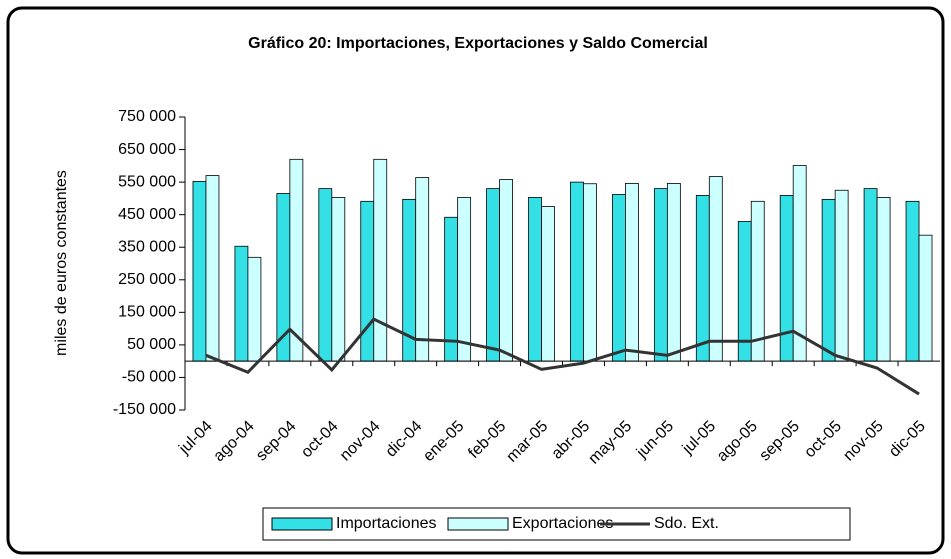 The image size is (951, 559). I want to click on legend, so click(556, 524).